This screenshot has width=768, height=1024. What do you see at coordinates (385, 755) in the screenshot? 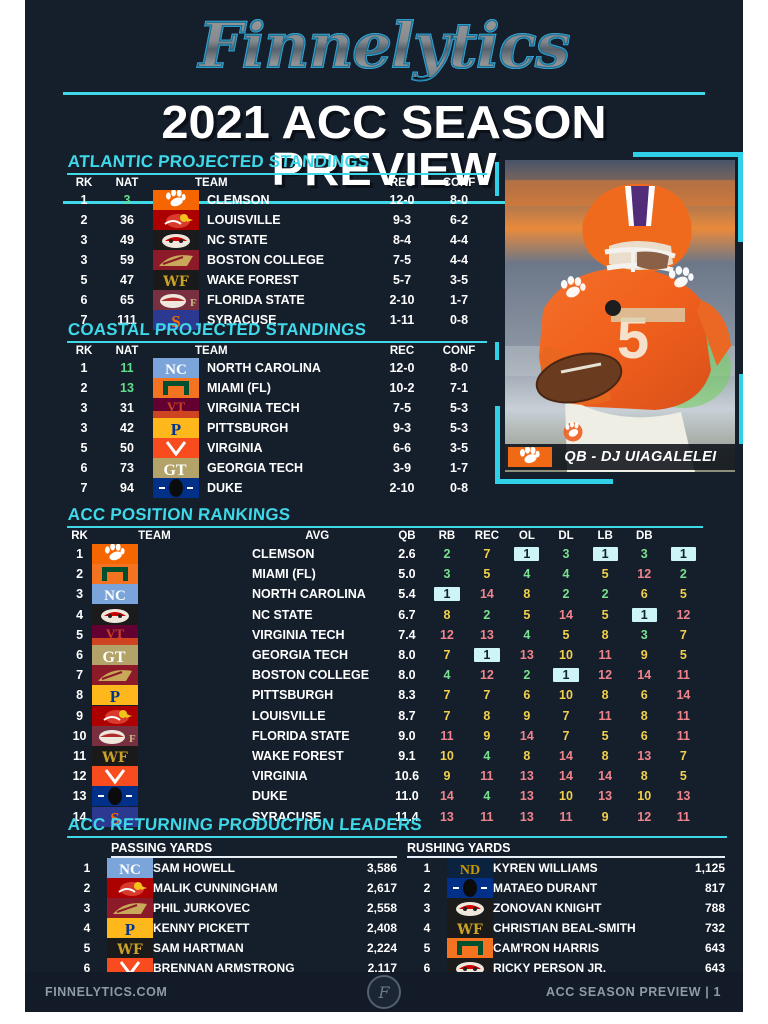
I see `table-row: 11 WF WAKE FOREST 9.1 10 4 8 14 8 13 7` at bounding box center [385, 755].